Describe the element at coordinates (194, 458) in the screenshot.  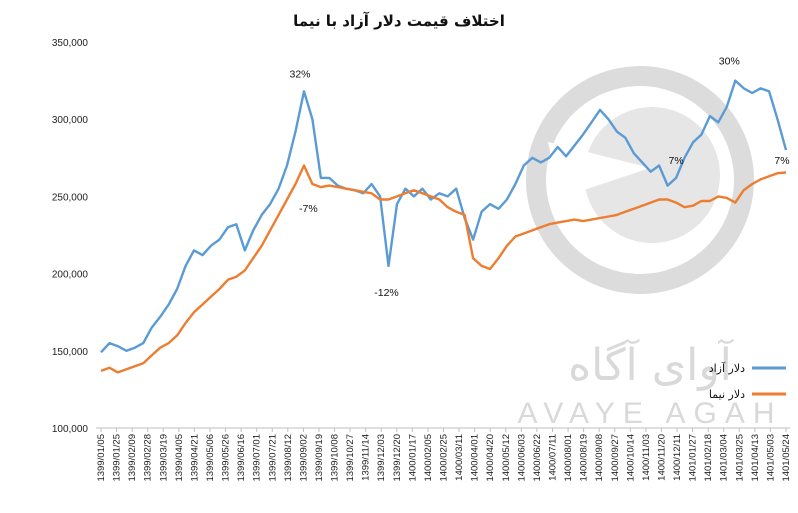
I see `x-tick-label: 1399/04/21` at that location.